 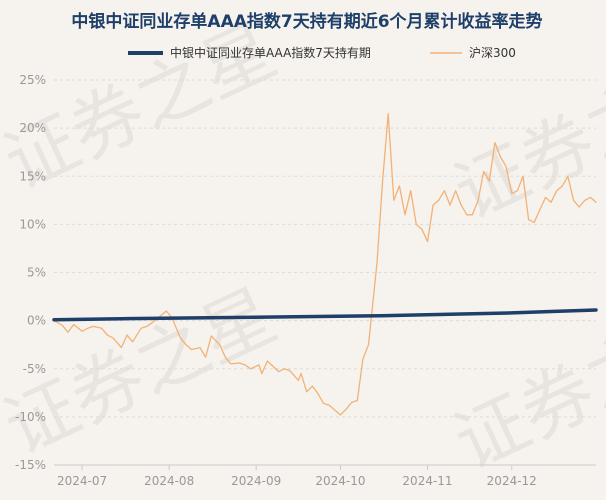 What do you see at coordinates (30, 417) in the screenshot?
I see `y-tick-label: -10%` at bounding box center [30, 417].